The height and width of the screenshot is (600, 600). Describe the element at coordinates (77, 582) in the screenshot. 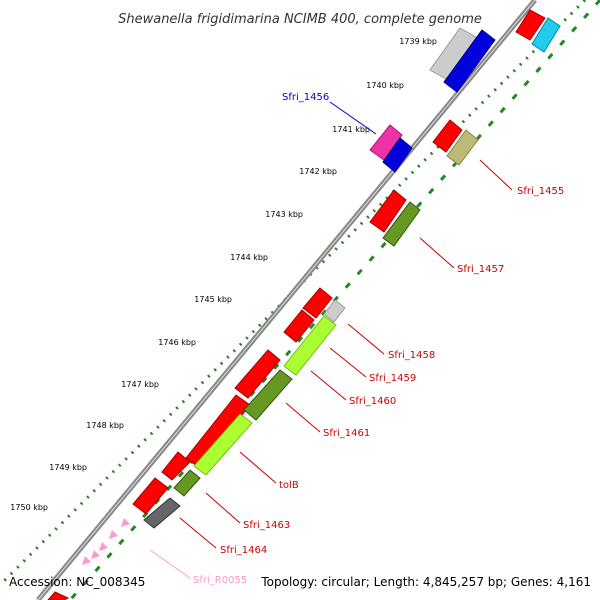

I see `accession-text: Accession: NC_008345` at that location.